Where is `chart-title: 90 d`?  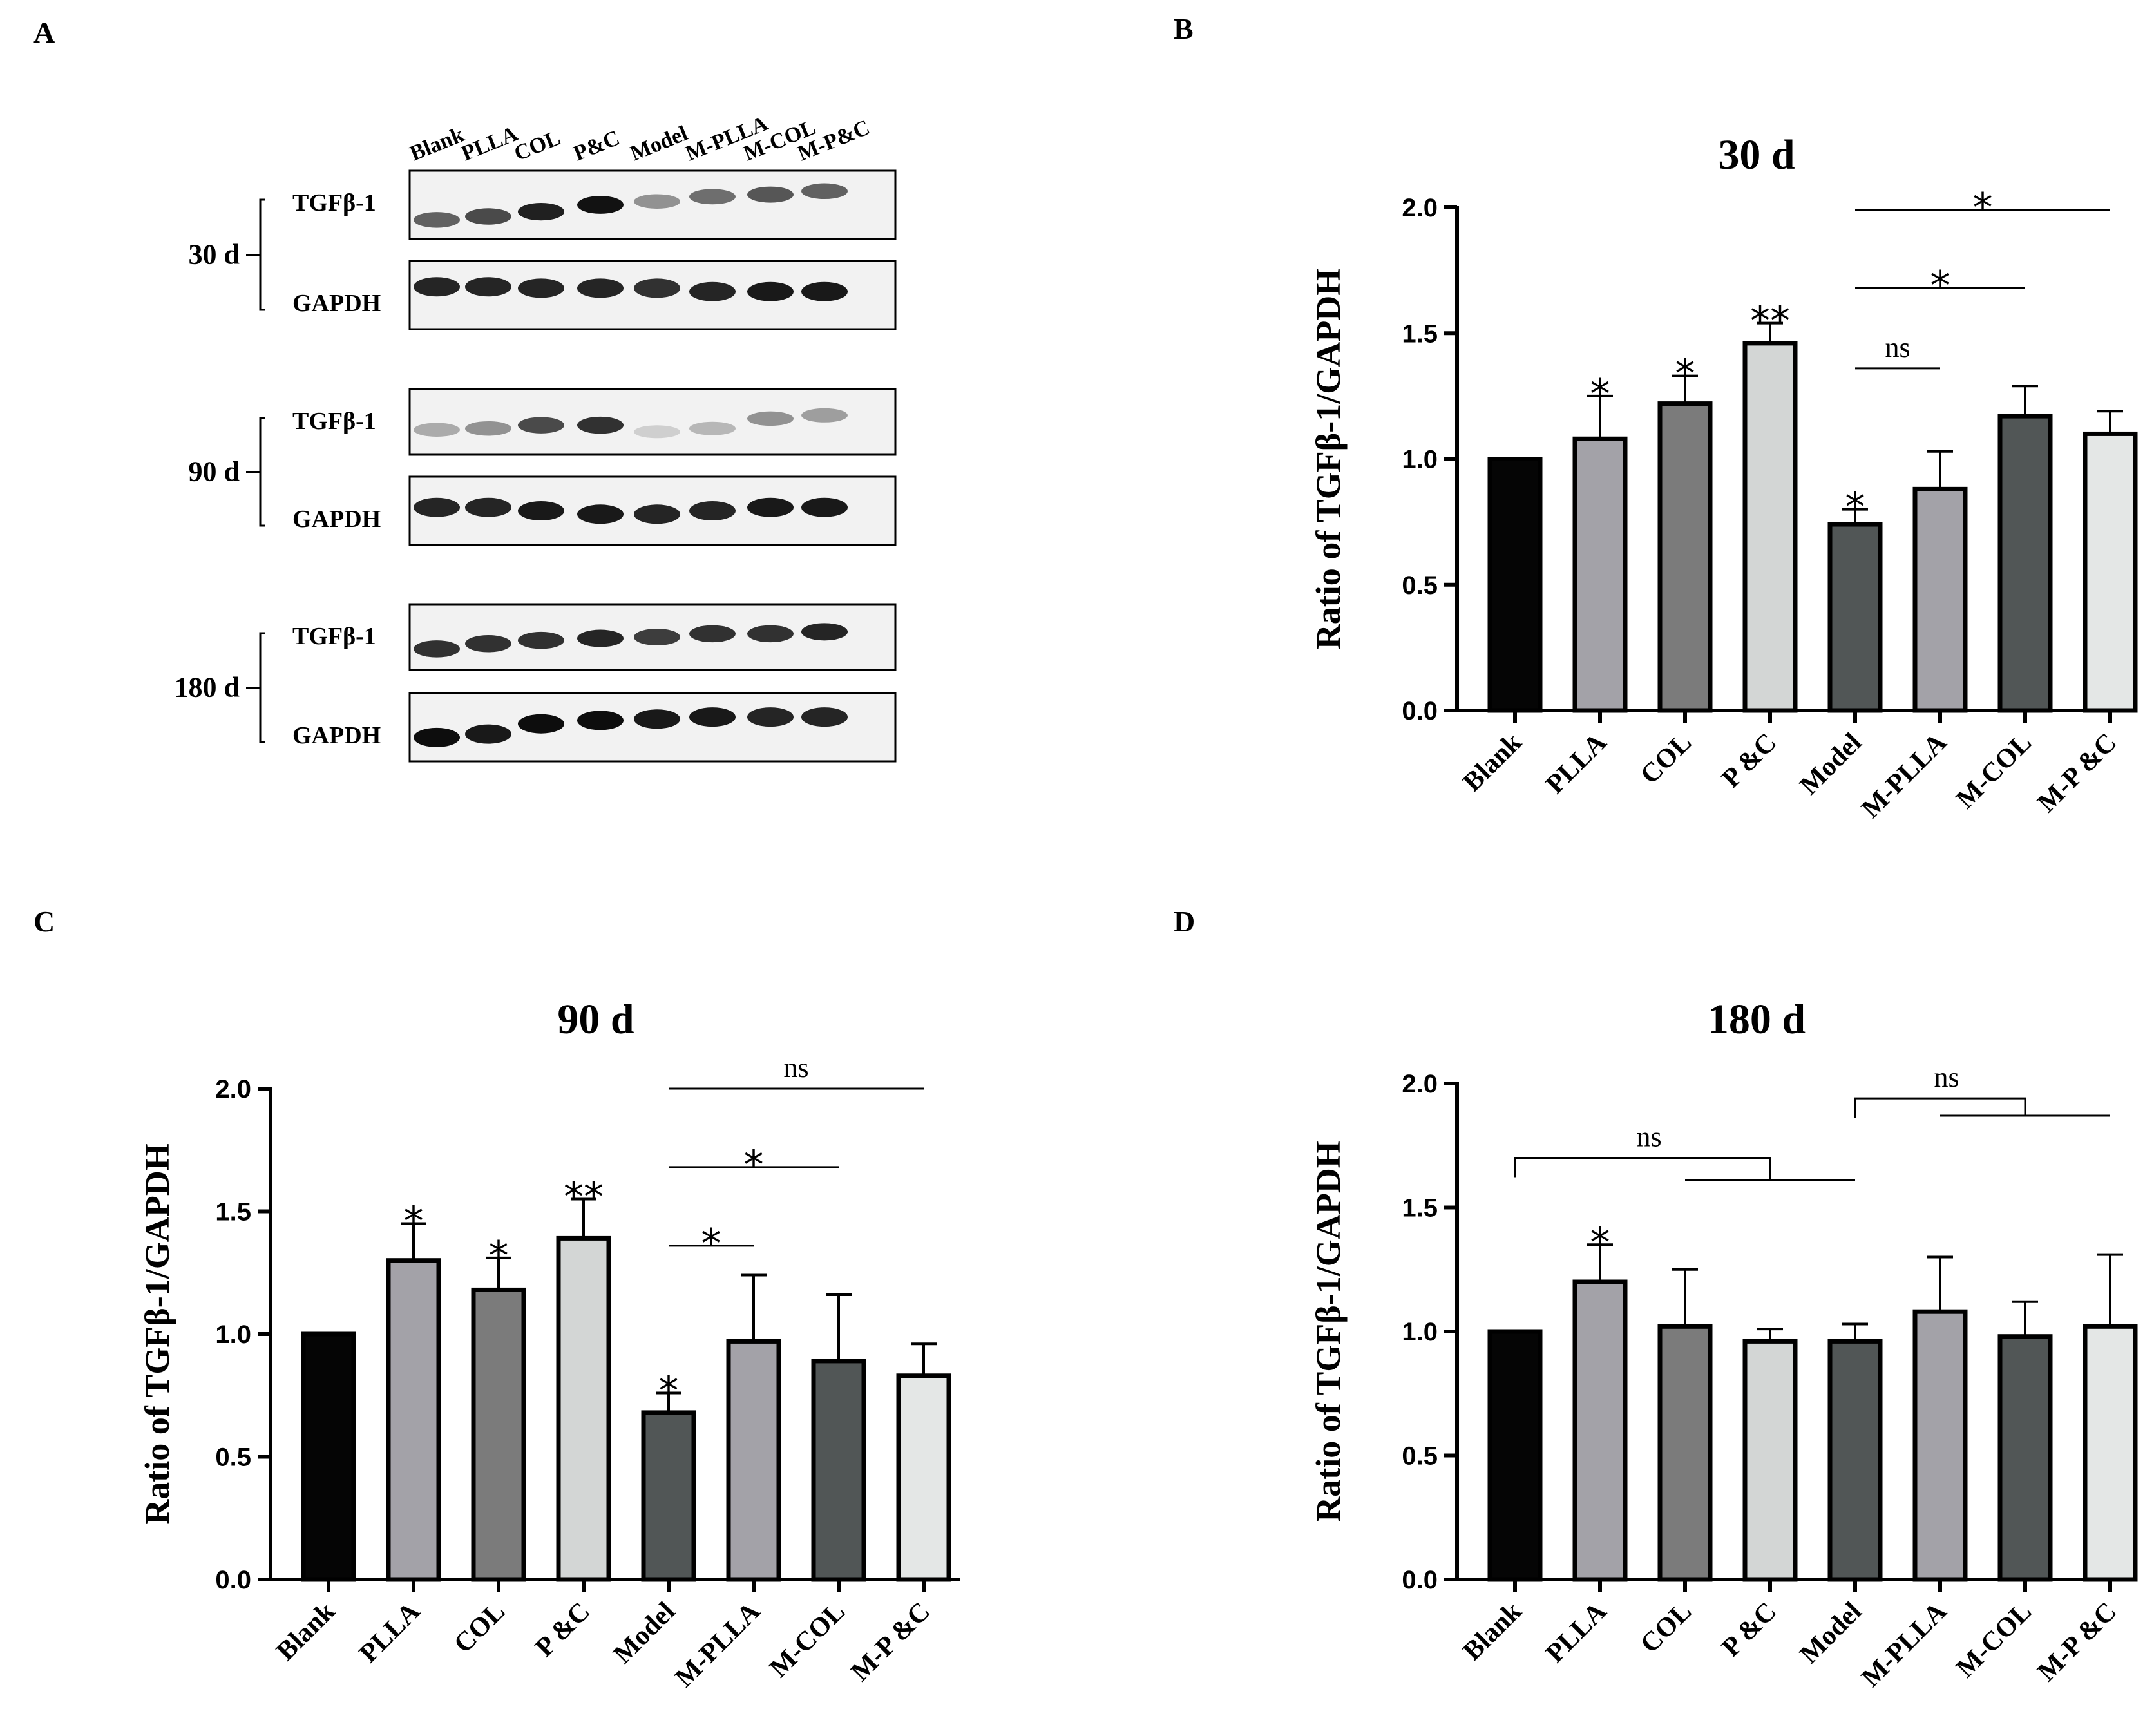
chart-title: 90 d is located at coordinates (595, 1020).